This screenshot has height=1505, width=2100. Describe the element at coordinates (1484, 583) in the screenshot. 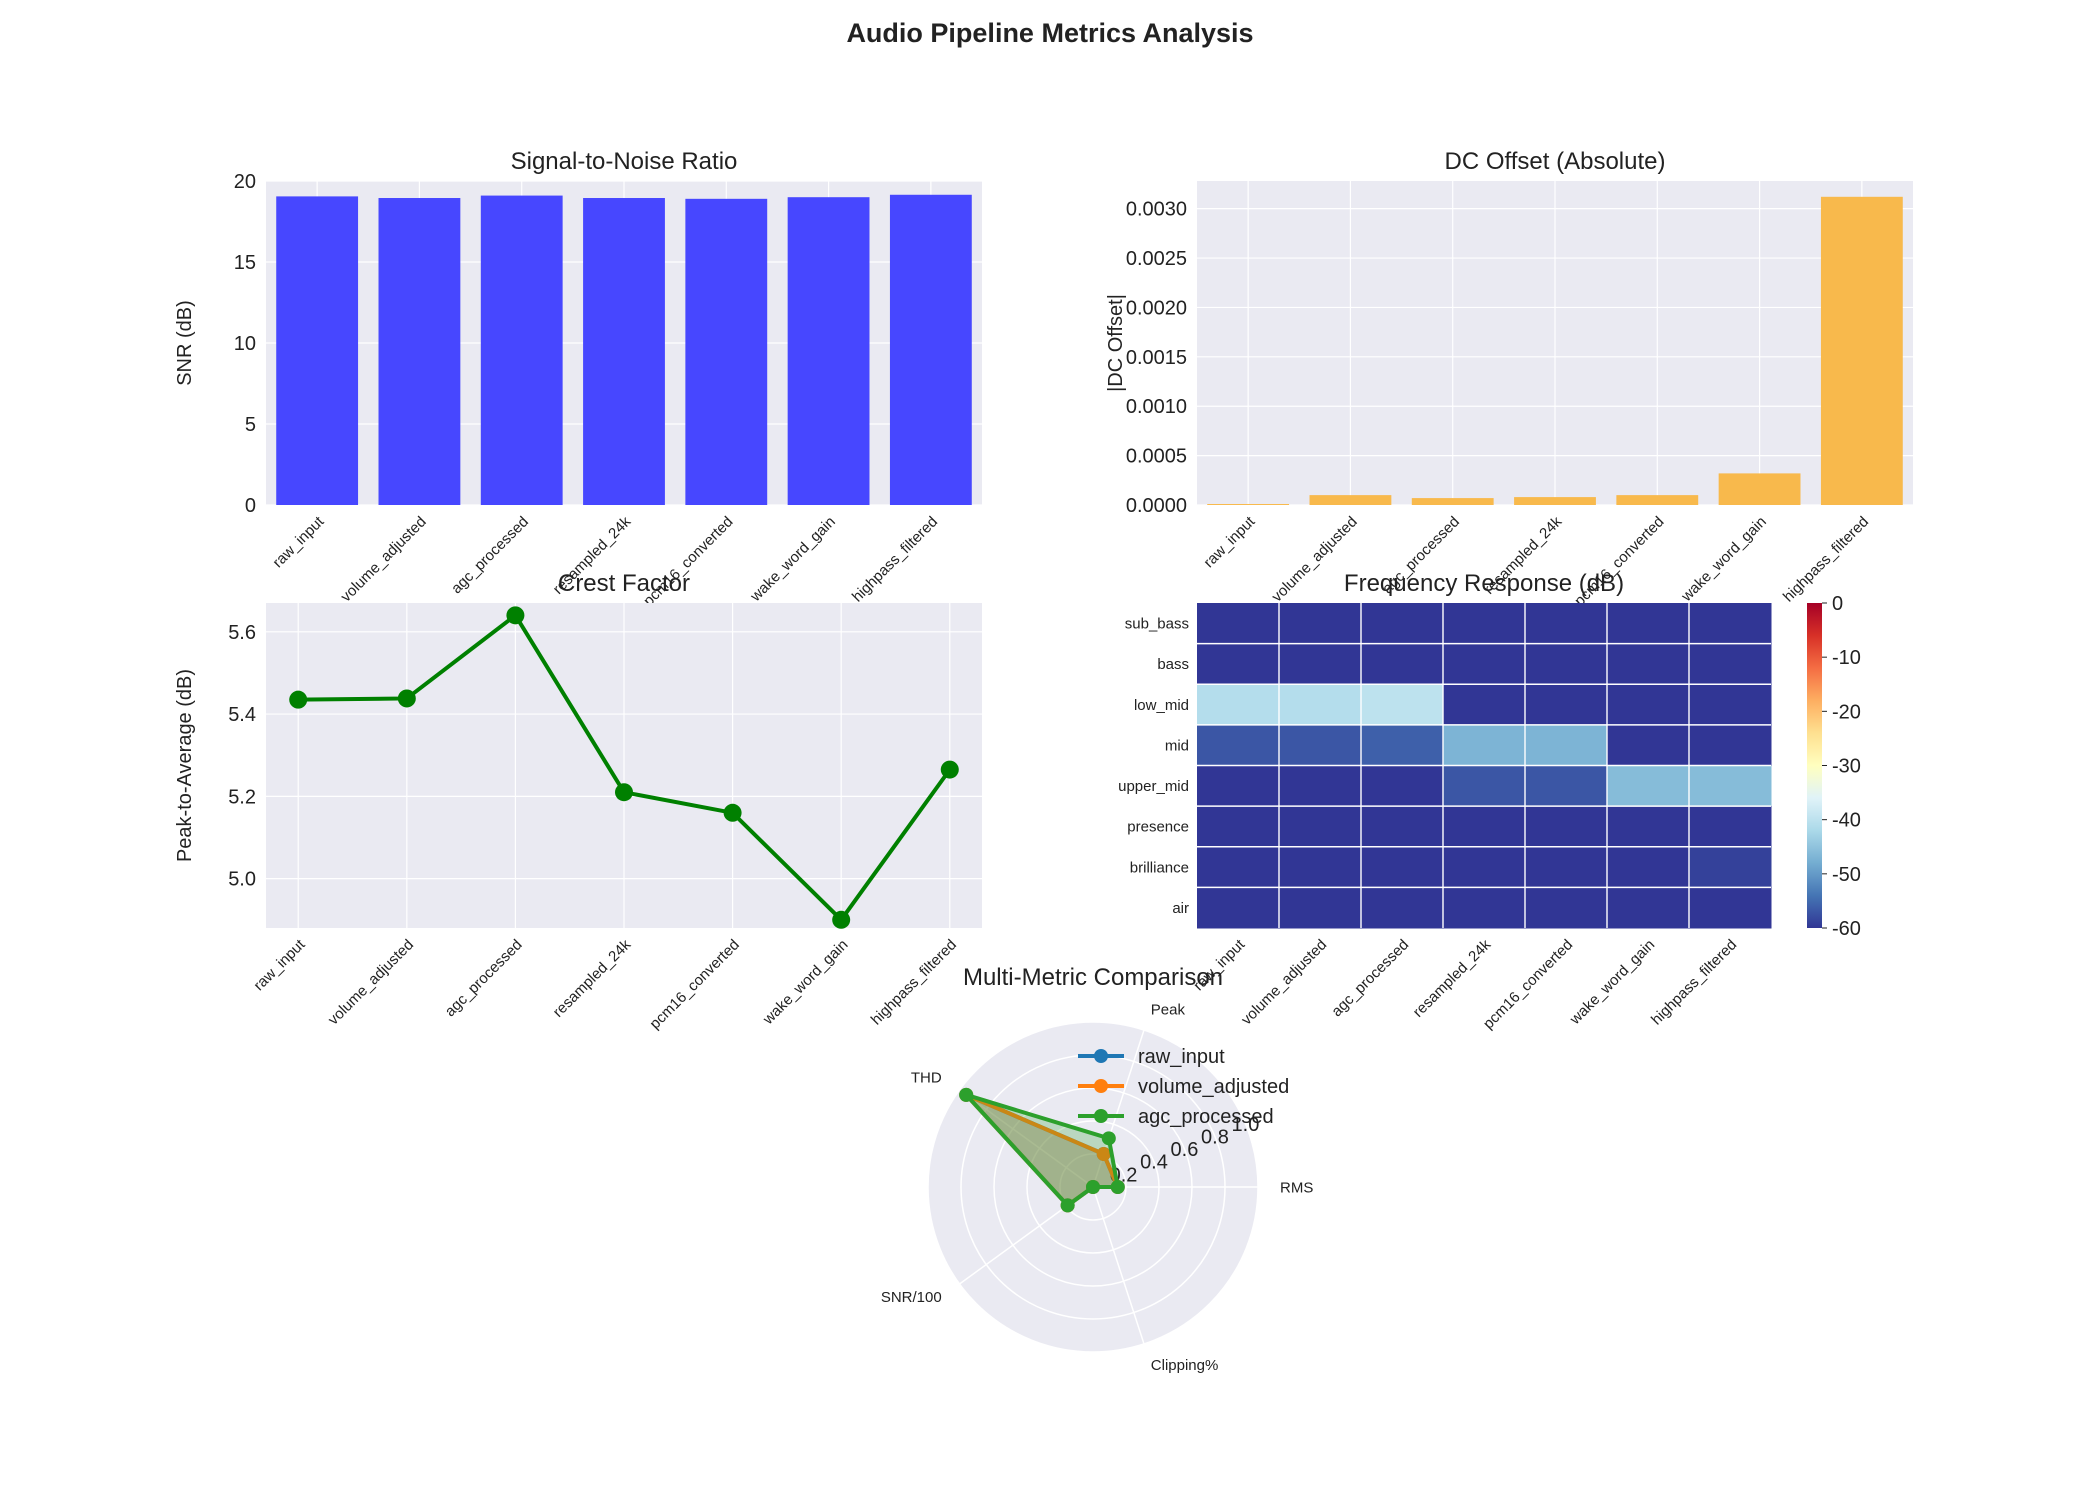

I see `chart-title: Frequency Response (dB)` at that location.